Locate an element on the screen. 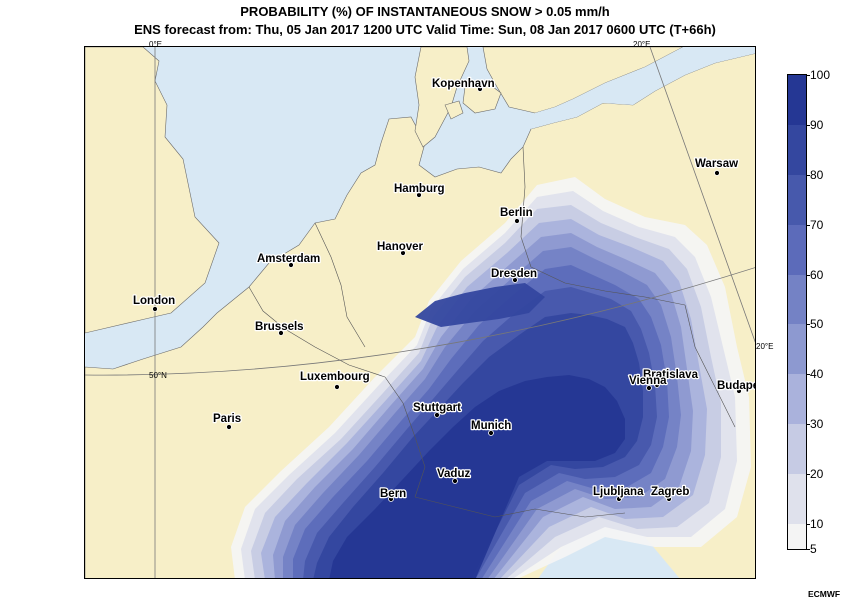 The height and width of the screenshot is (600, 850). city-label-hanover: Hanover is located at coordinates (400, 247).